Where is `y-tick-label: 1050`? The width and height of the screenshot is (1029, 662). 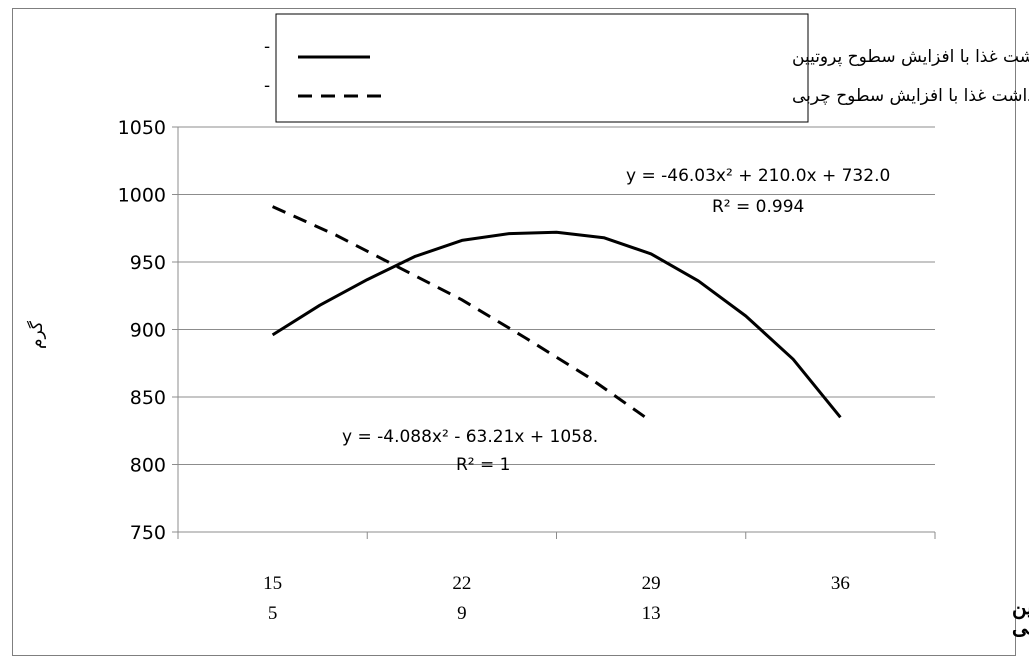
y-tick-label: 1050 is located at coordinates (142, 128).